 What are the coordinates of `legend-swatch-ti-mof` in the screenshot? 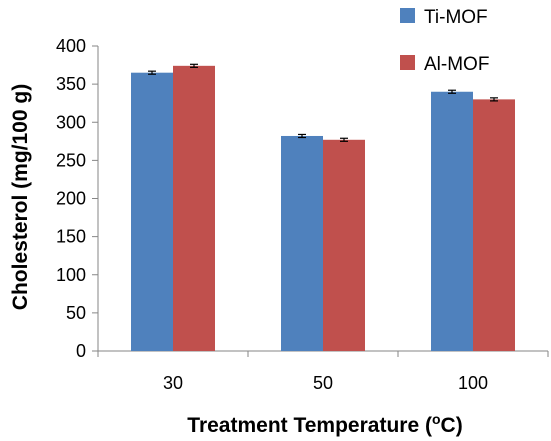 It's located at (407, 15).